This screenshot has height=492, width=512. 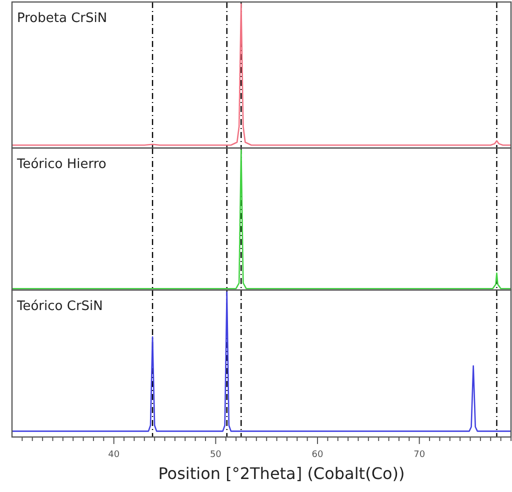 I want to click on x-tick-label: 40, so click(x=114, y=455).